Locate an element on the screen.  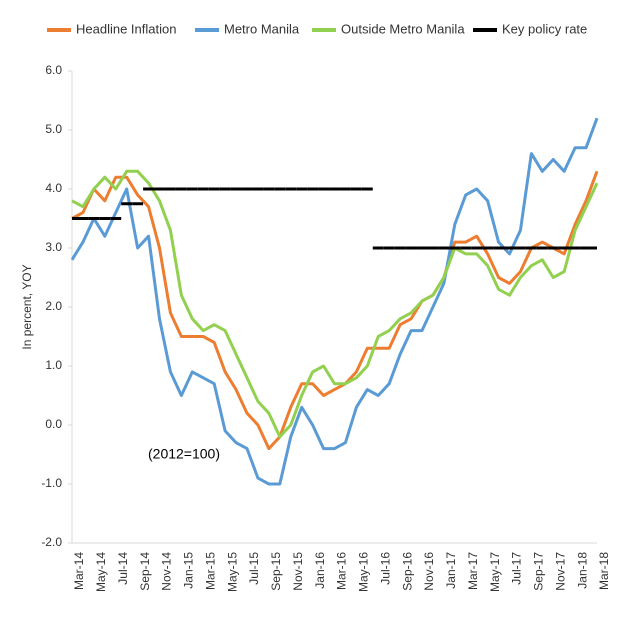
x-tick-label: May-16 is located at coordinates (364, 572).